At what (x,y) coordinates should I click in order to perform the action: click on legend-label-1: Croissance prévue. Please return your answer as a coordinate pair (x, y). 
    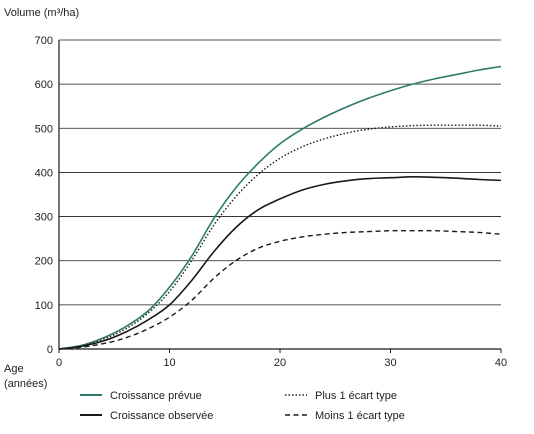
    Looking at the image, I should click on (156, 396).